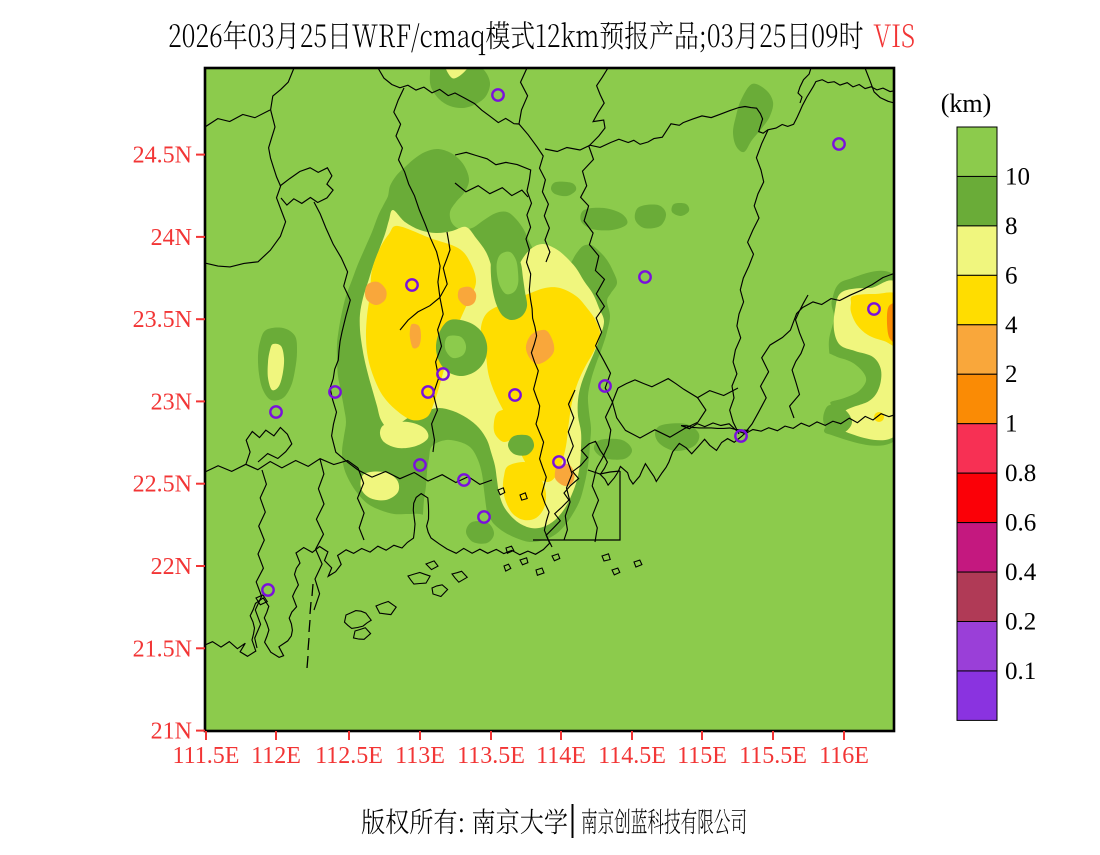  Describe the element at coordinates (1011, 275) in the screenshot. I see `svg-text: 6` at that location.